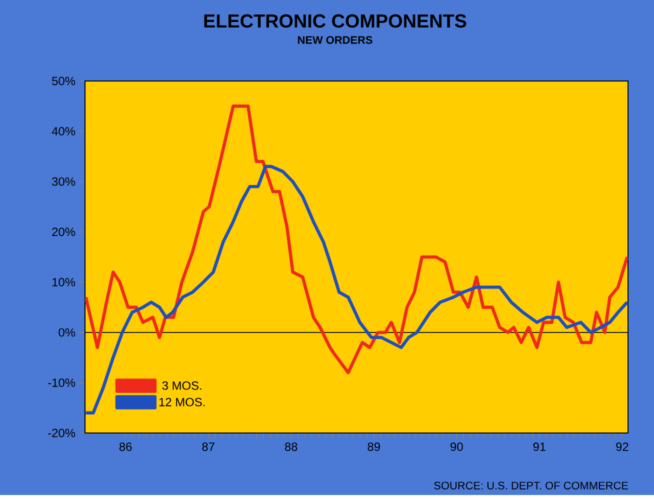 This screenshot has width=654, height=499. What do you see at coordinates (64, 81) in the screenshot?
I see `y-tick-label: 50%` at bounding box center [64, 81].